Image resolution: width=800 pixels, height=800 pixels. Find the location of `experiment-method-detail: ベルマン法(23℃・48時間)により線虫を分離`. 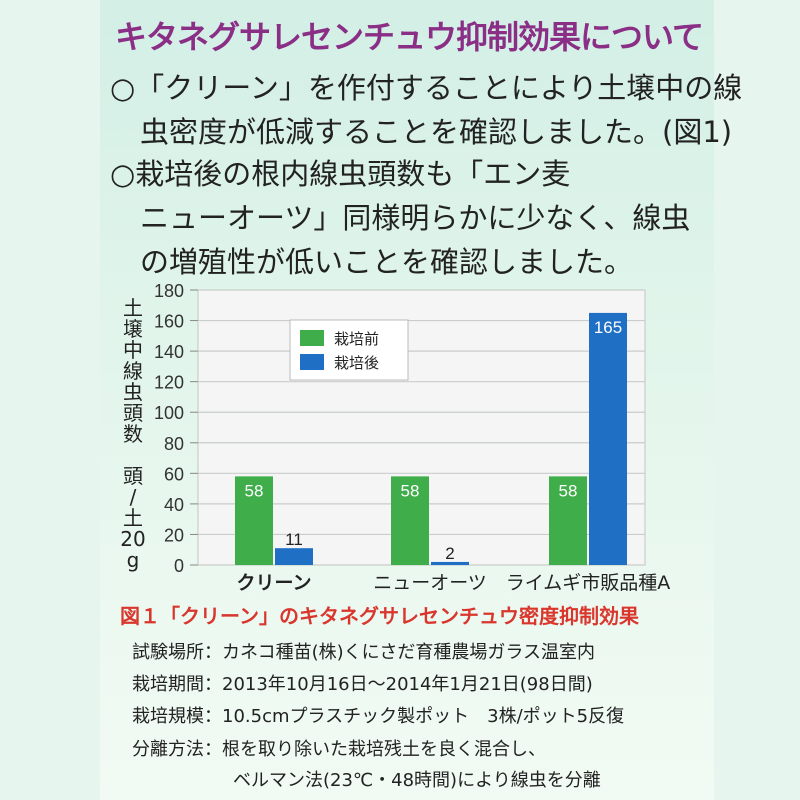

experiment-method-detail: ベルマン法(23℃・48時間)により線虫を分離 is located at coordinates (417, 780).